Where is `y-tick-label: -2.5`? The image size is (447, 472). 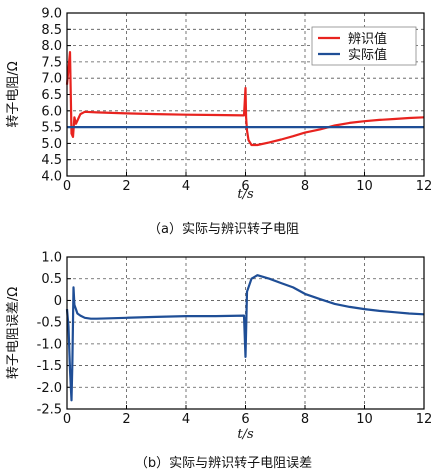 y-tick-label: -2.5 is located at coordinates (49, 410).